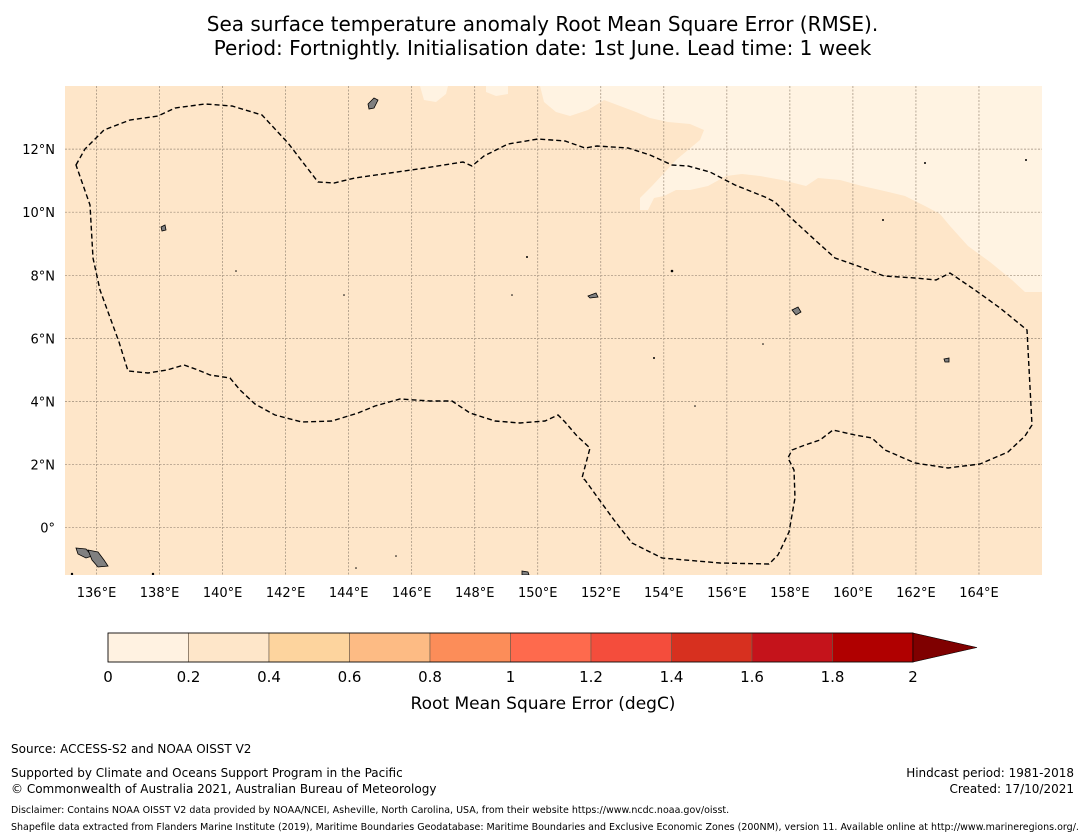 Image resolution: width=1085 pixels, height=839 pixels. I want to click on created-date-text: Created: 17/10/2021, so click(1011, 789).